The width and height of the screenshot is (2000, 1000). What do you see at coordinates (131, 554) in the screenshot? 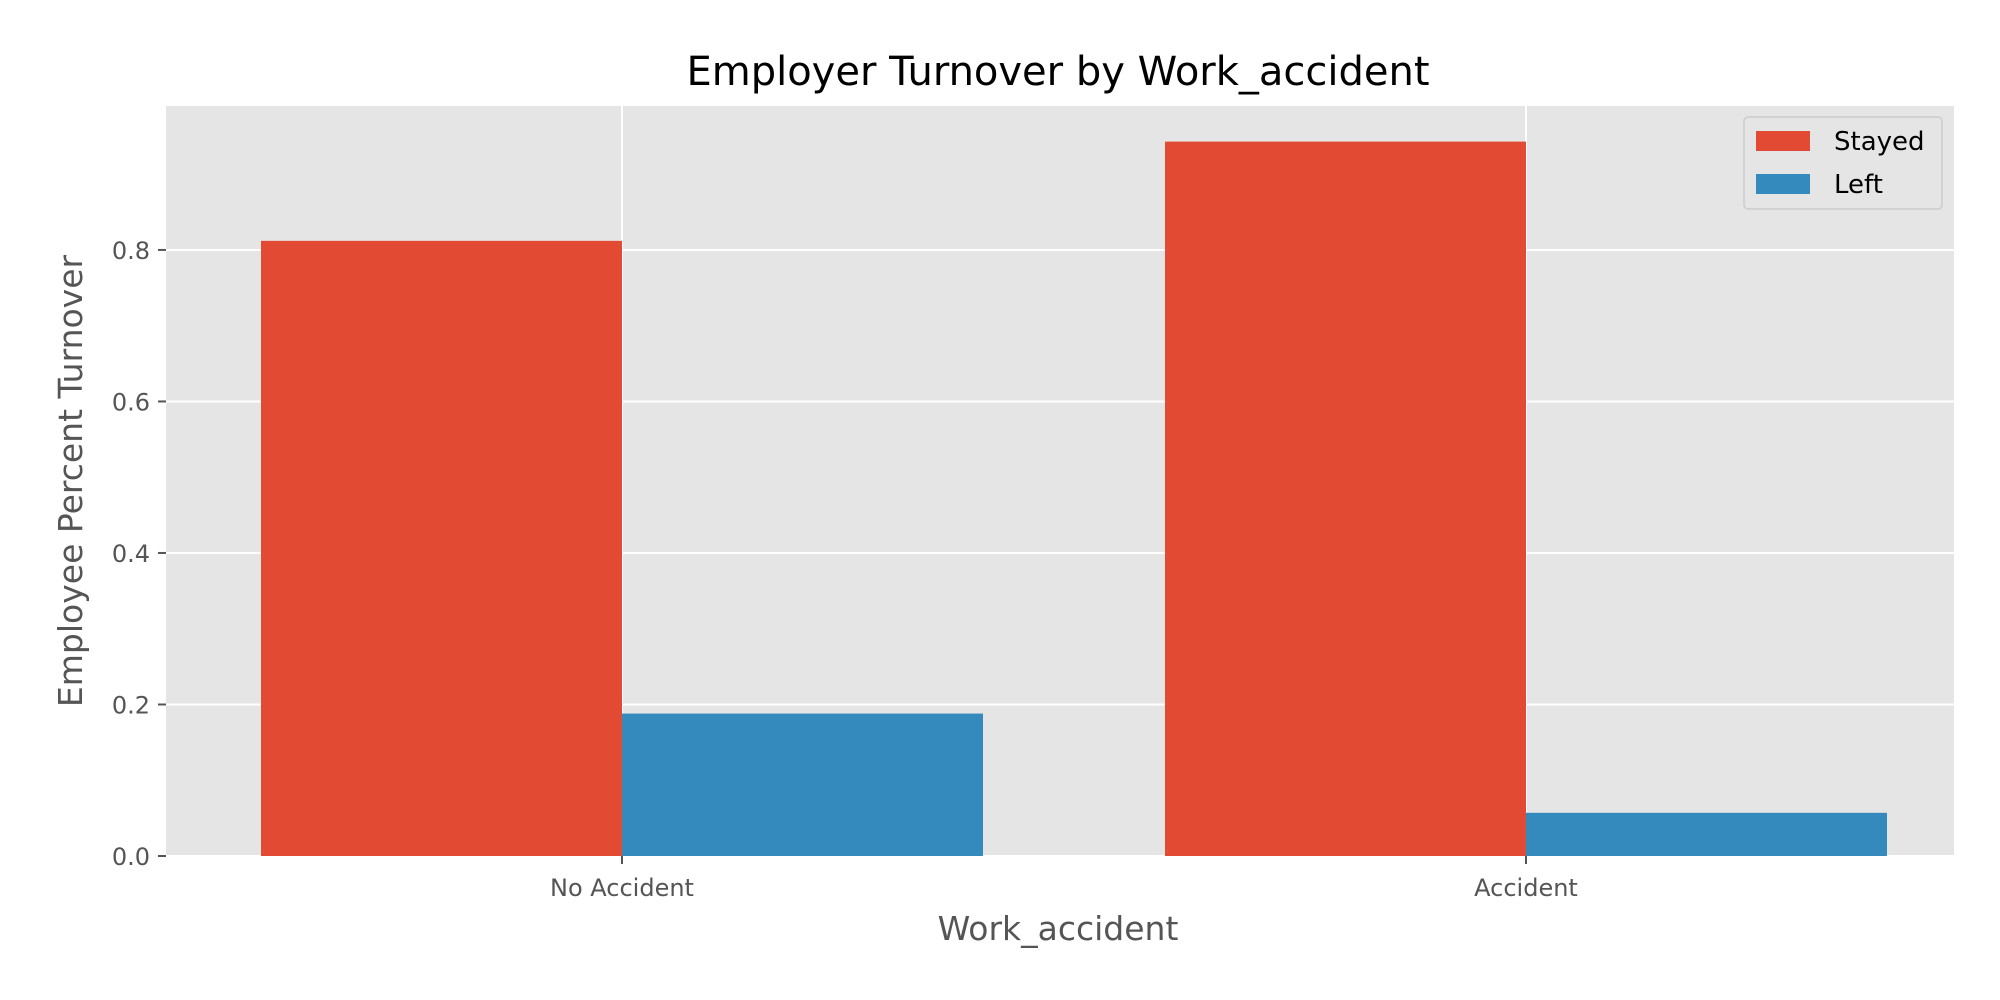
I see `y-tick-label: 0.4` at bounding box center [131, 554].